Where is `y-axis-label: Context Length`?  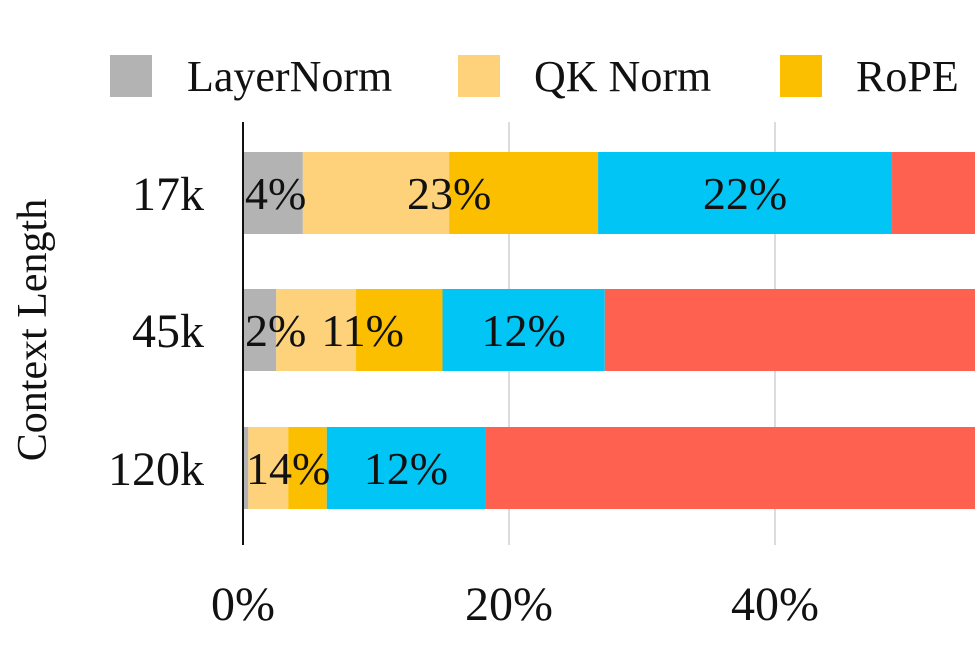 y-axis-label: Context Length is located at coordinates (33, 330).